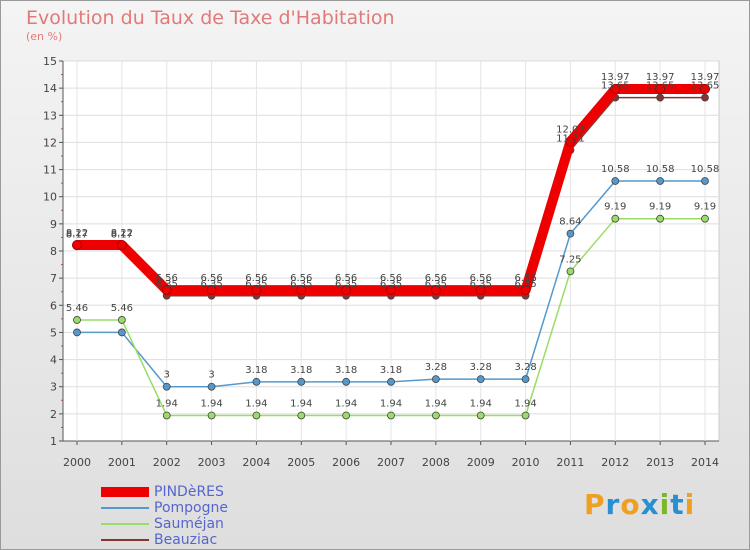 Image resolution: width=750 pixels, height=550 pixels. I want to click on data-label: 8.22, so click(122, 233).